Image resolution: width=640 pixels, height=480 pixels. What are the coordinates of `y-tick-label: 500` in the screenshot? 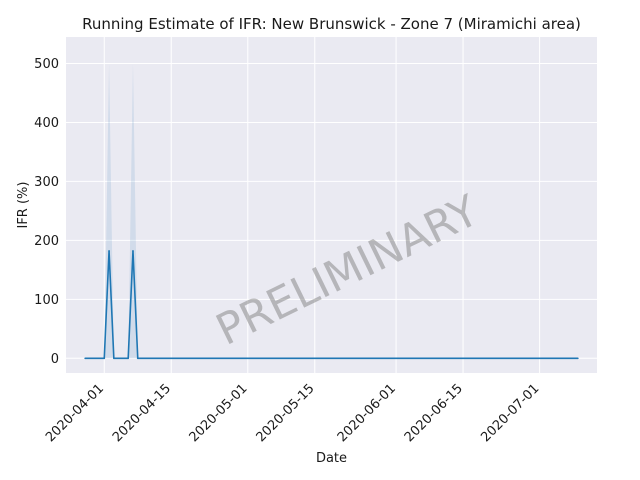 It's located at (46, 64).